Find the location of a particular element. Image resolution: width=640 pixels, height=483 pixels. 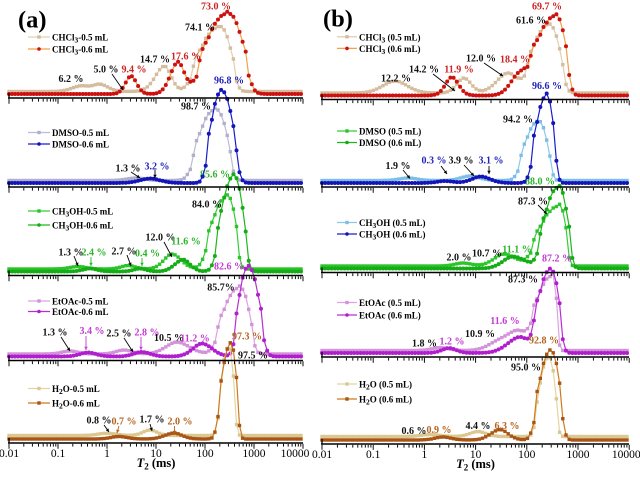

svg-text: 2.7 % is located at coordinates (124, 252).